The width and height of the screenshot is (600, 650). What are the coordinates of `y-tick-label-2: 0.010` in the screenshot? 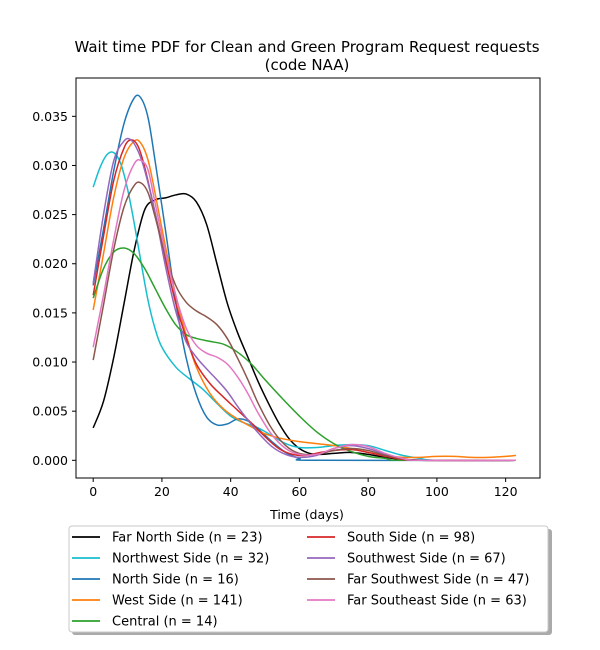 It's located at (50, 362).